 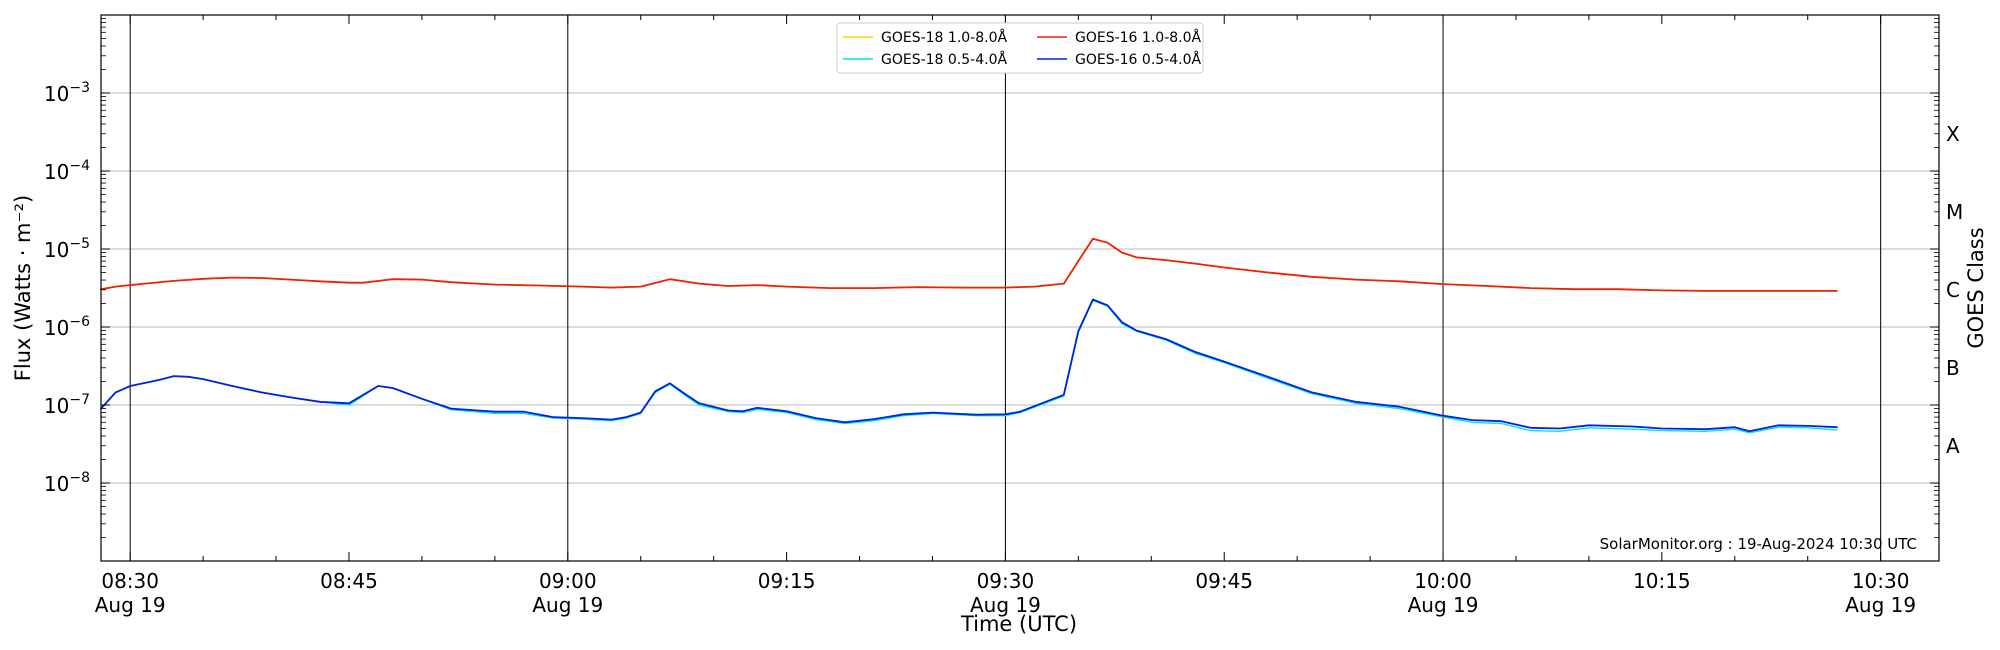 I want to click on x-tick-label: 09:00, so click(x=568, y=581).